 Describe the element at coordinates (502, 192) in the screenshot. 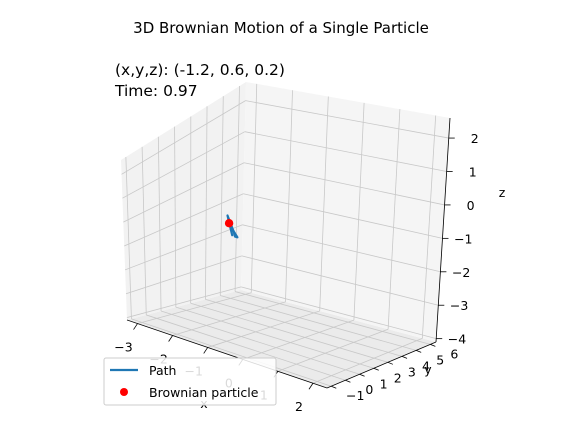

I see `z-axis-label: z` at that location.